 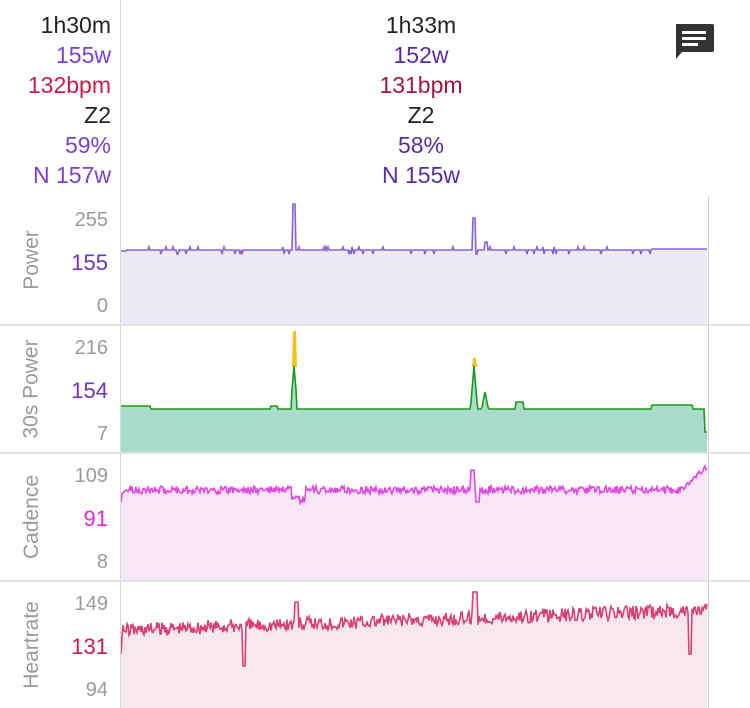 I want to click on left-avg-heartrate: 132bpm, so click(x=69, y=85).